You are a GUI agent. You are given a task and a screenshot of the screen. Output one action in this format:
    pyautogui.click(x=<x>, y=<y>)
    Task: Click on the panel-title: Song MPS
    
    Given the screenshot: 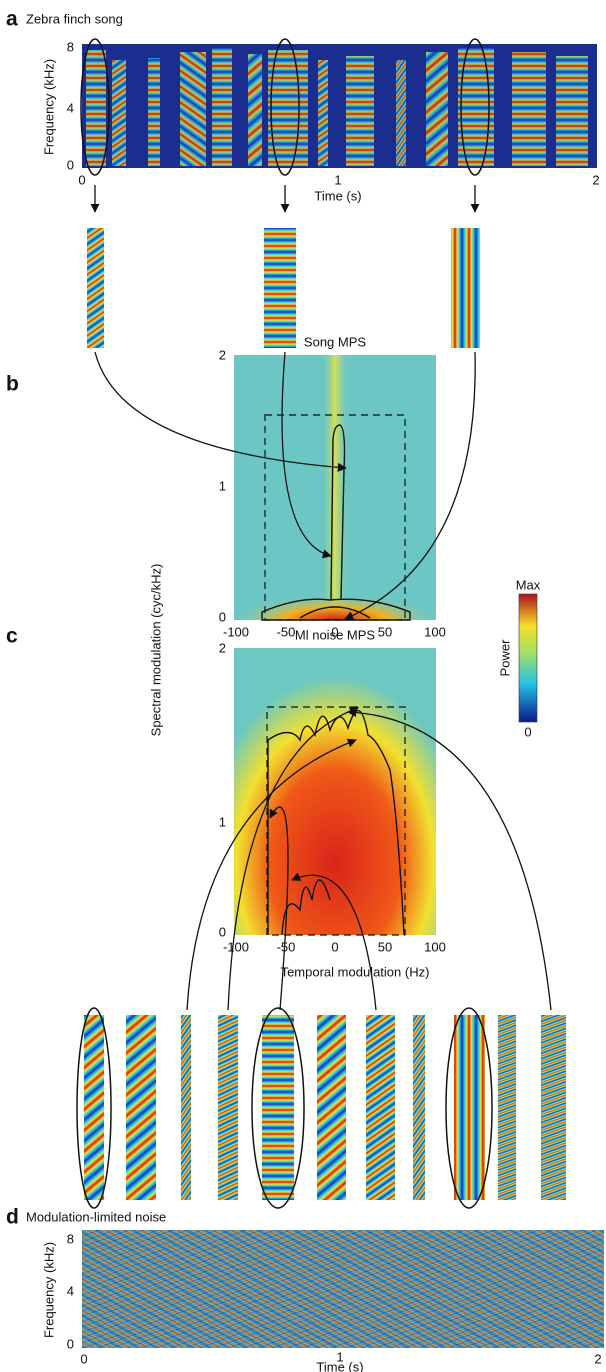 What is the action you would take?
    pyautogui.click(x=335, y=341)
    